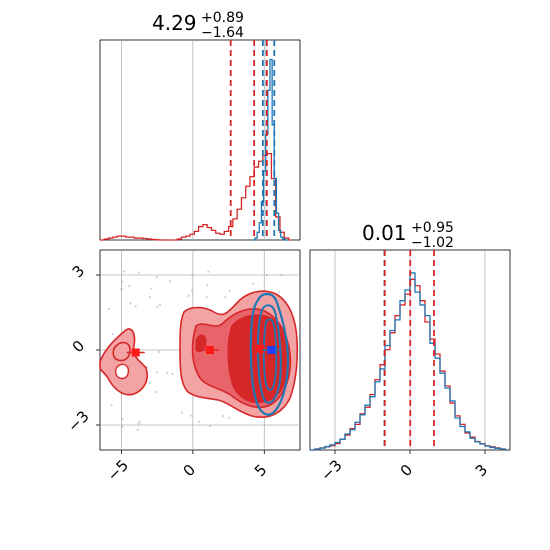  I want to click on tick-label-x-0: −3, so click(331, 470).